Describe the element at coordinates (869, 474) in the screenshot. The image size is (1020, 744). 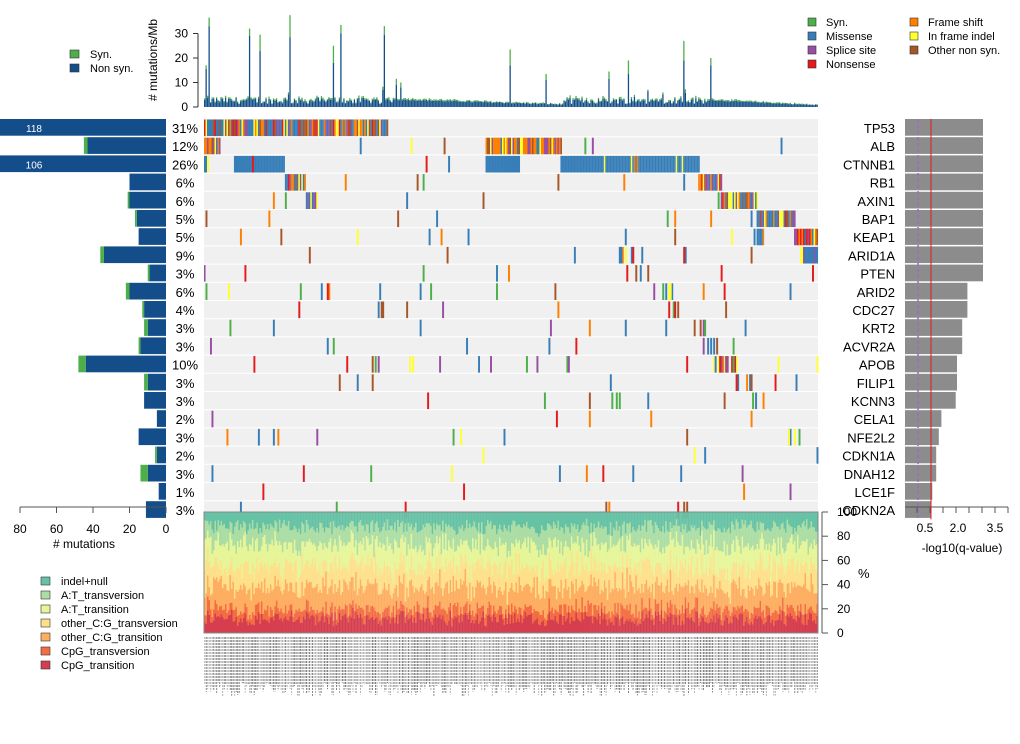
I see `gene-label: DNAH12` at that location.